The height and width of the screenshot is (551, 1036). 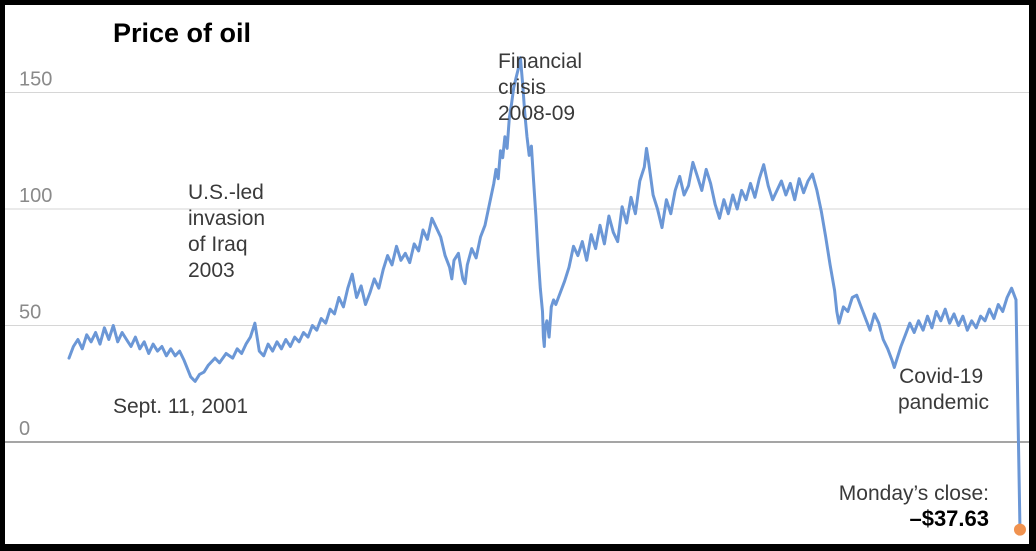 I want to click on annotation-line: of Iraq, so click(x=218, y=244).